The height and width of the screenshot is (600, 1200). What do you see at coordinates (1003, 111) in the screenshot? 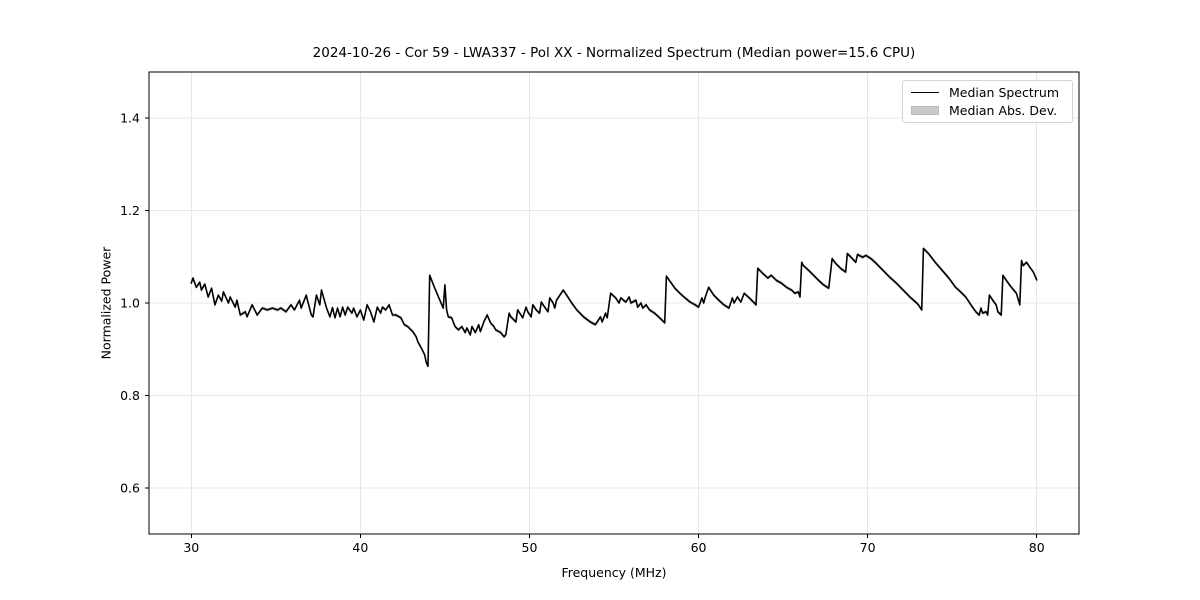
I see `legend-label: Median Abs. Dev.` at bounding box center [1003, 111].